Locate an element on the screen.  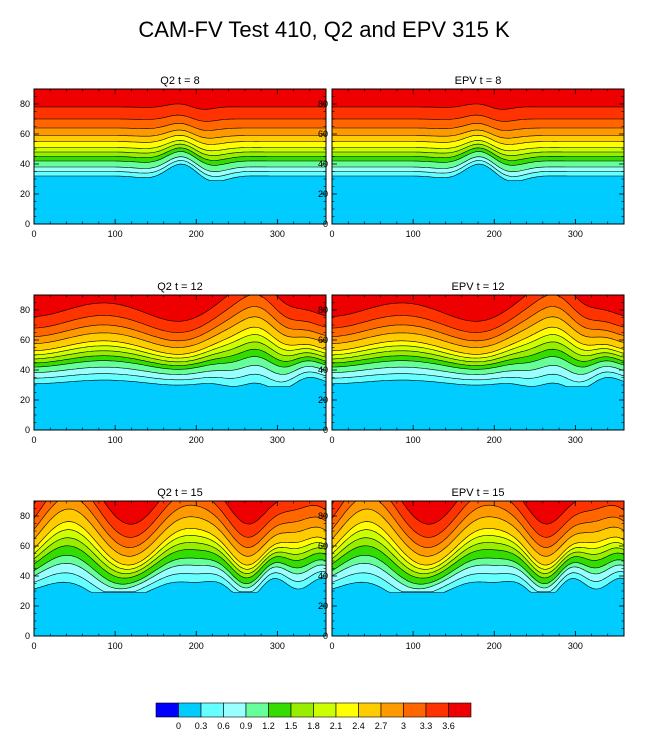
colorbar-label: 0.9 is located at coordinates (246, 726).